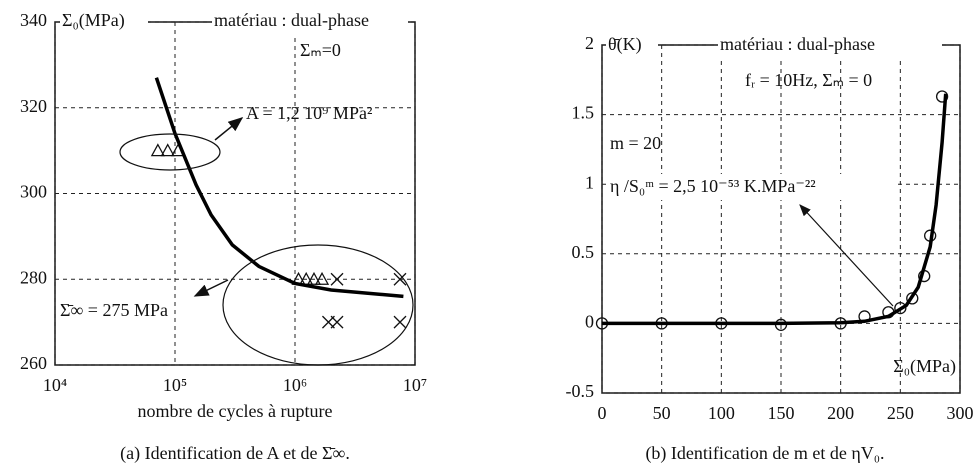  I want to click on y-tick-label: 1, so click(589, 182).